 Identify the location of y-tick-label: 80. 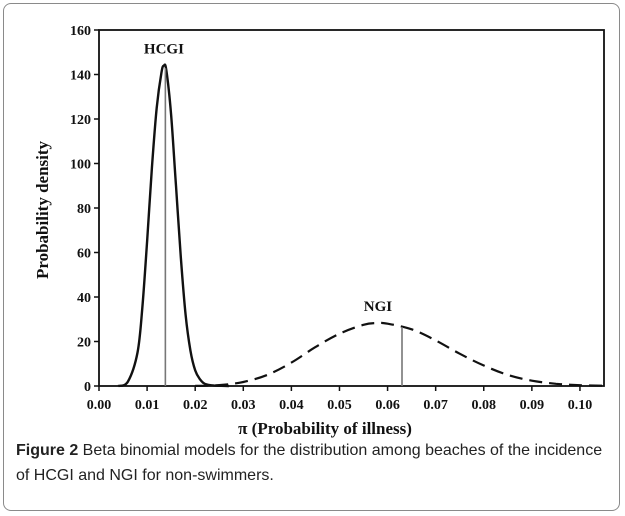
(84, 209).